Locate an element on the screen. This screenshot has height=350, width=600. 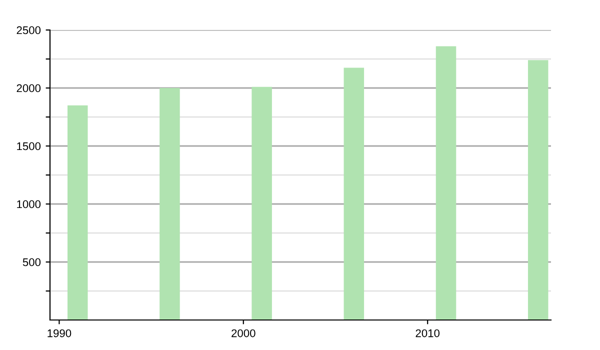
y-tick-label: 500 is located at coordinates (31, 262).